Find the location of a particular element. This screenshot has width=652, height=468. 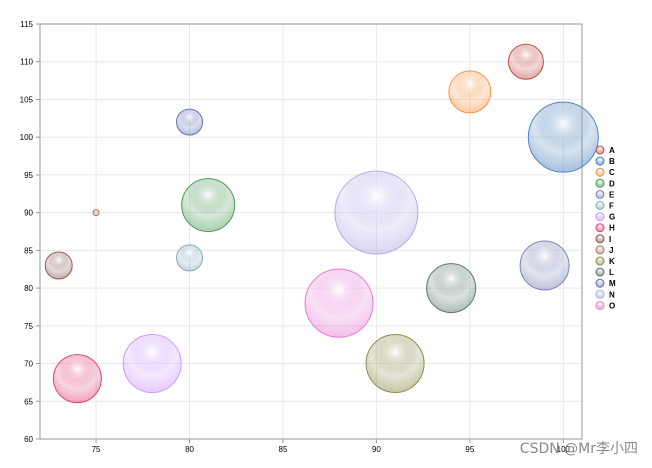

x-tick-label: 90 is located at coordinates (376, 449).